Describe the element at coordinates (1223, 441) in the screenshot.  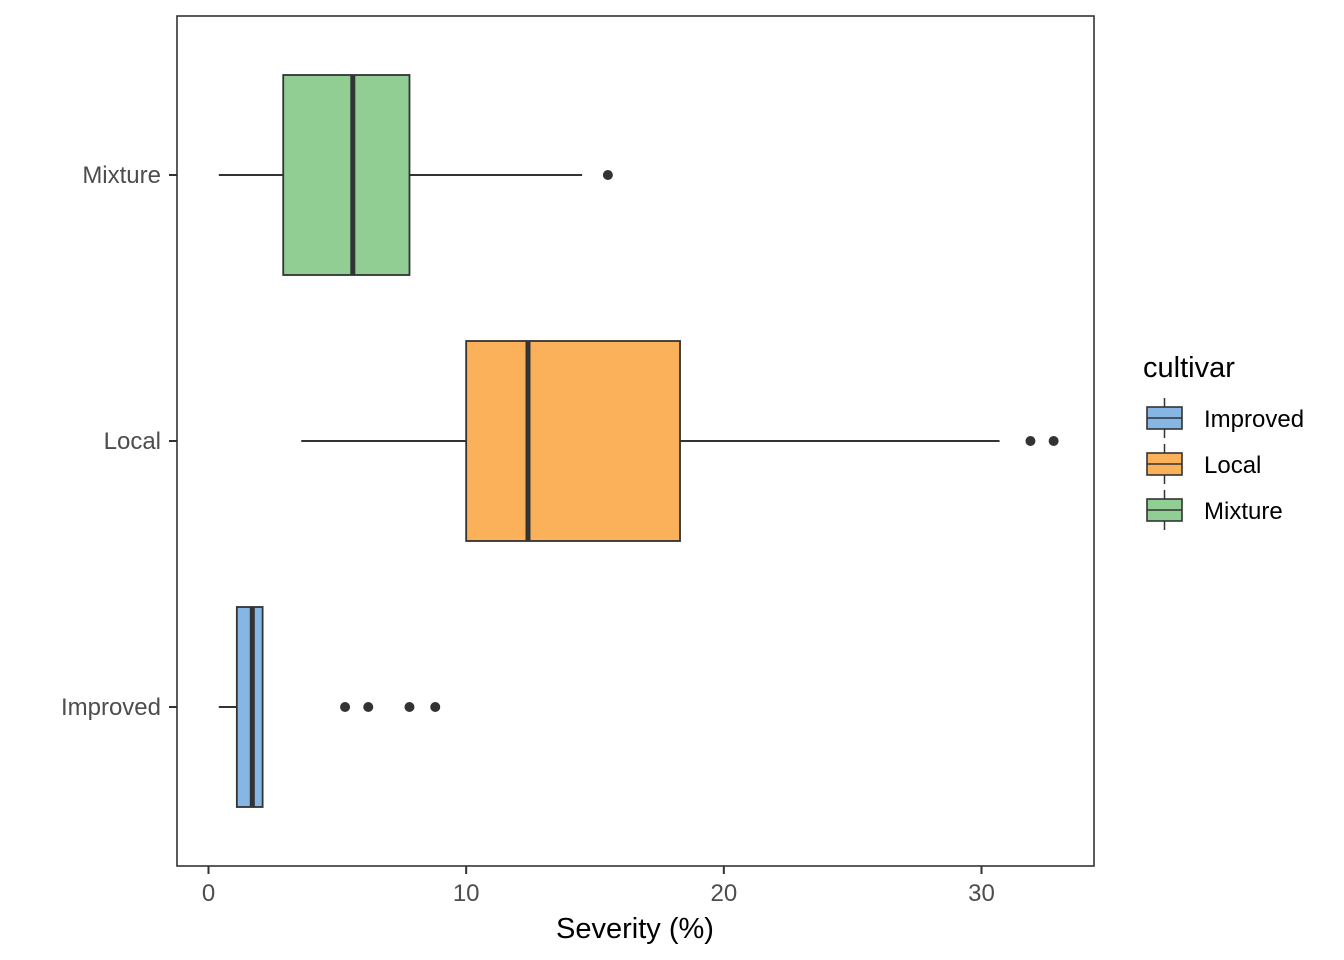
I see `legend: cultivar Improved Local Mixture` at that location.